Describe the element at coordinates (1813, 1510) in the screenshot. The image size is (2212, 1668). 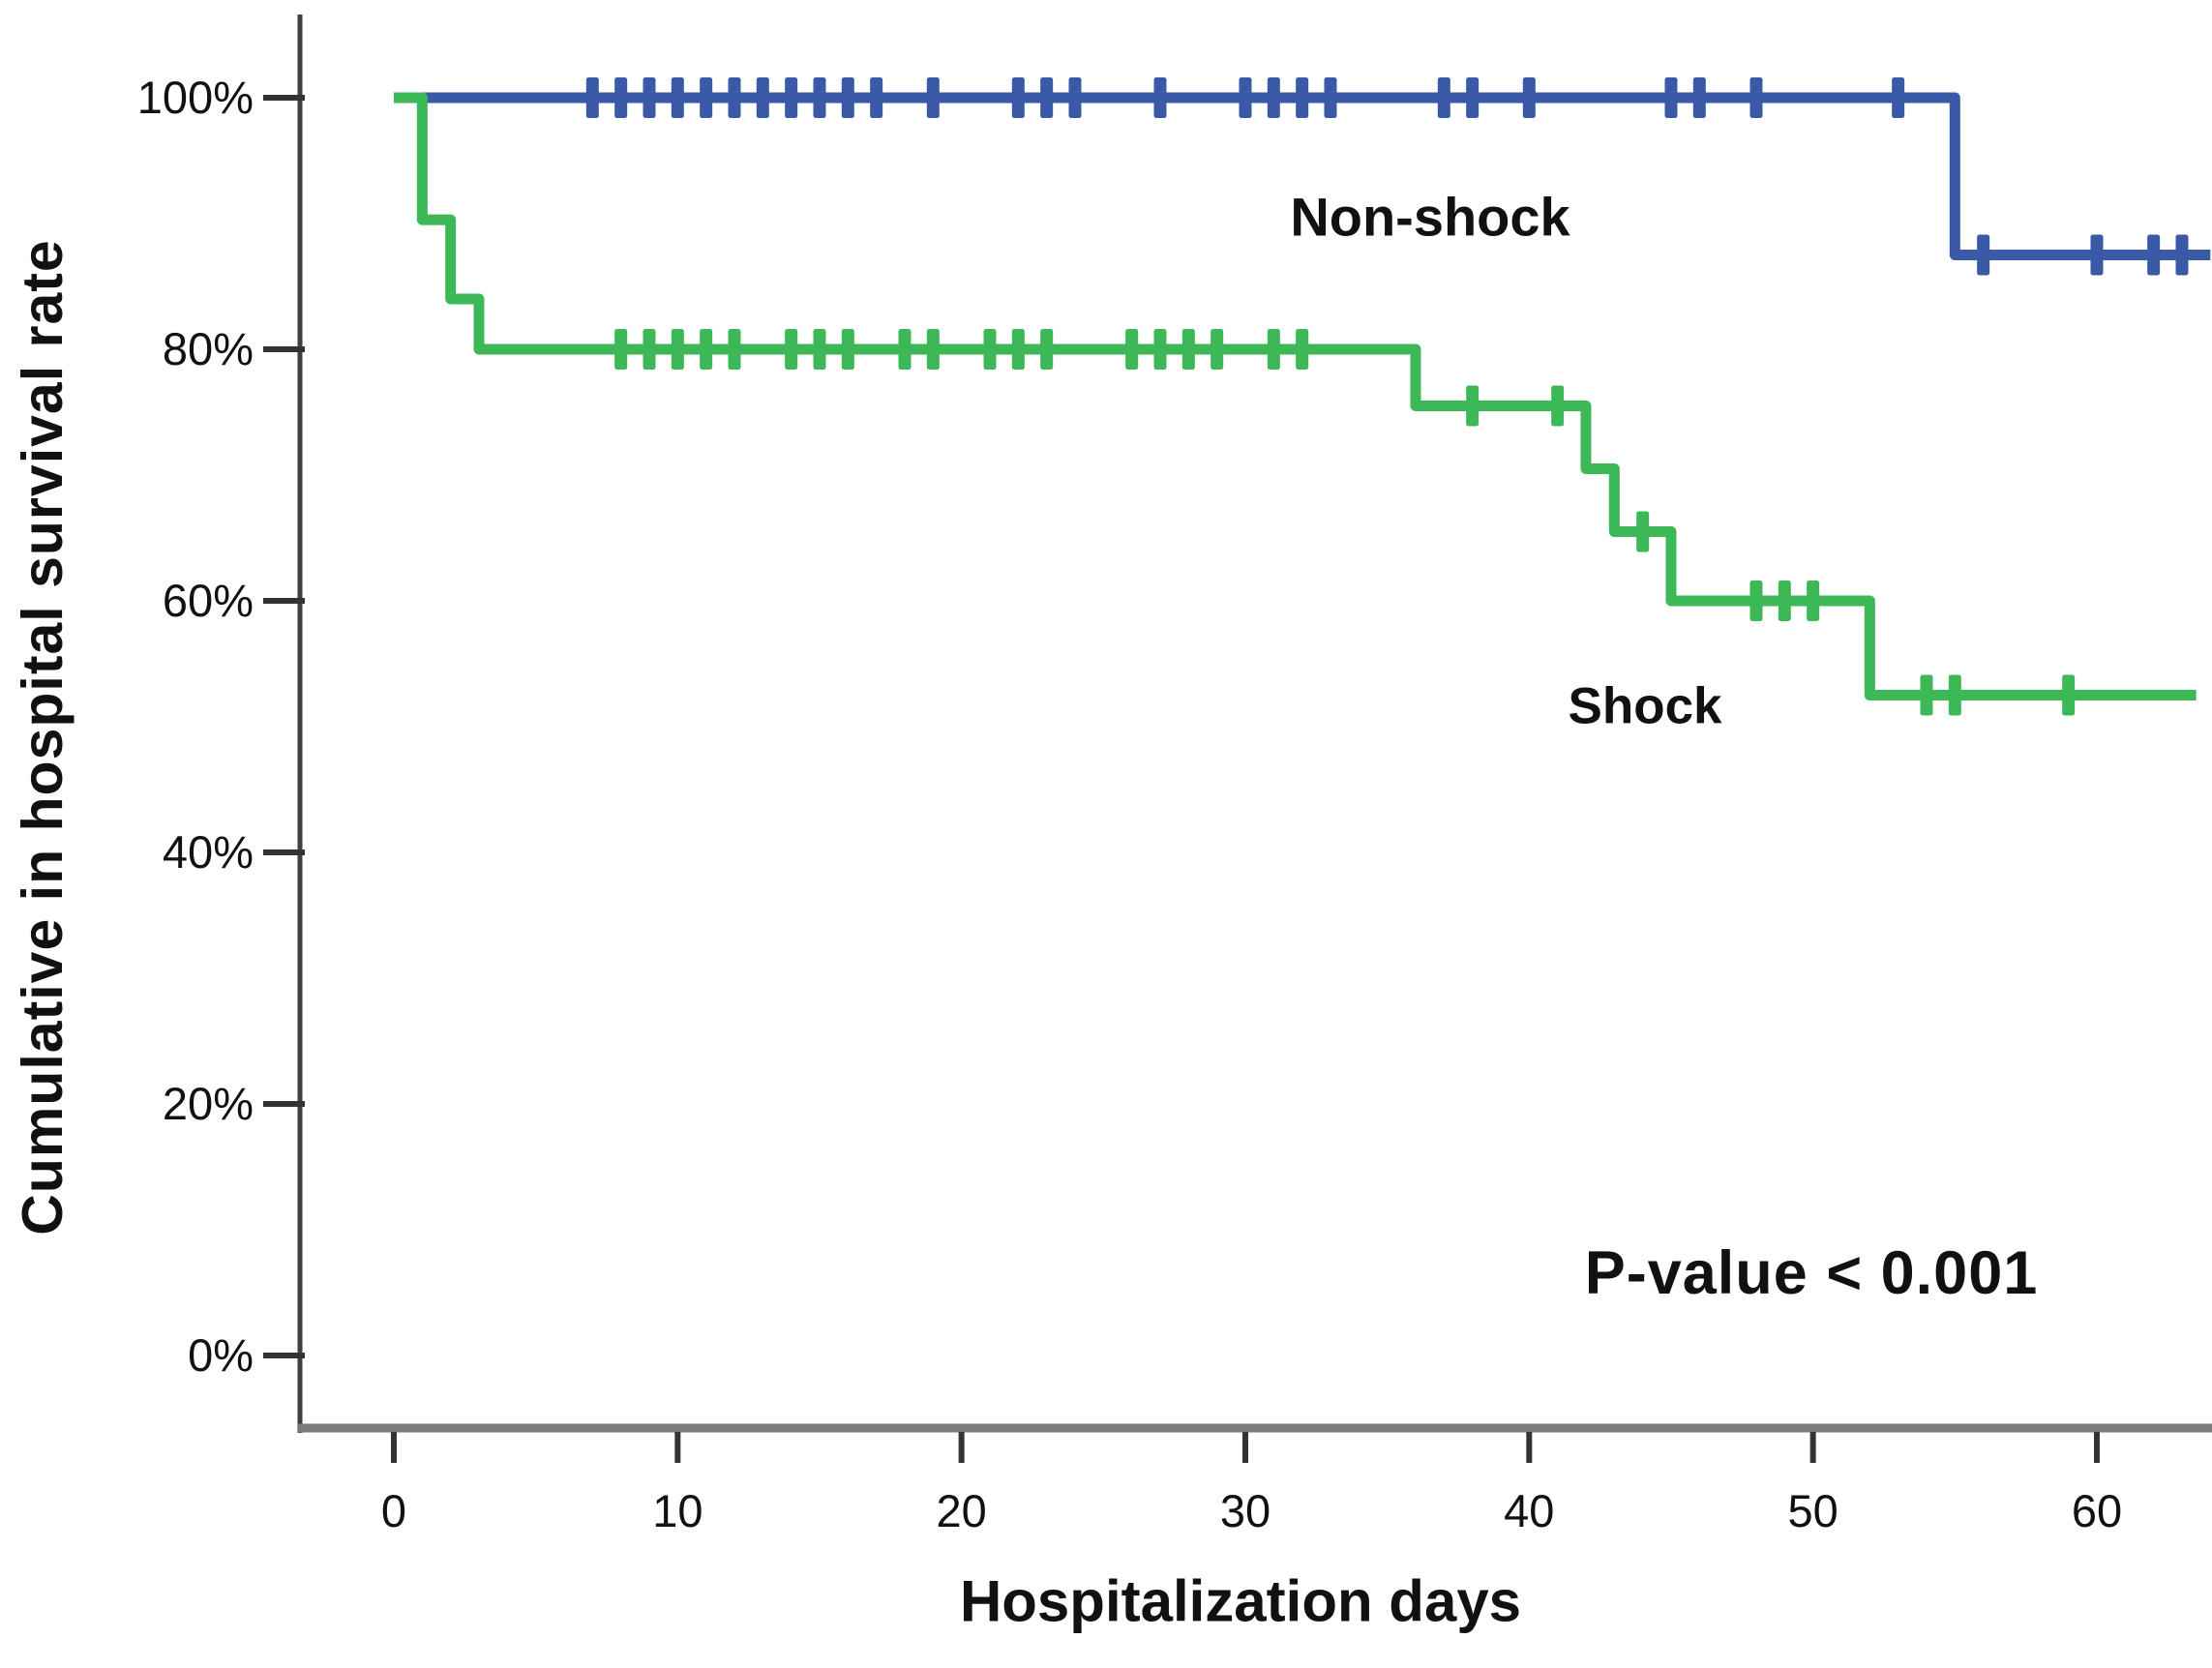
I see `x-tick-label: 50` at that location.